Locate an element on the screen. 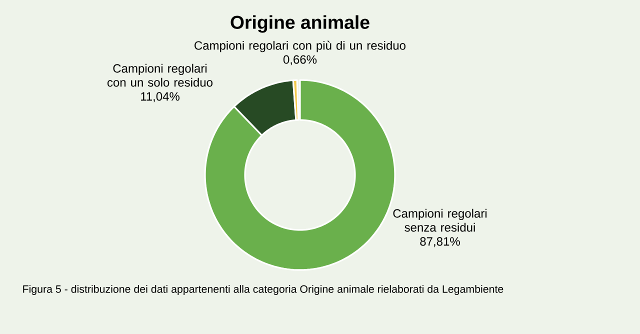 Image resolution: width=640 pixels, height=334 pixels. text: Figura 5 - distribuzione dei dati appartenenti alla categoria Origine animale rielaborati da Legambiente is located at coordinates (263, 290).